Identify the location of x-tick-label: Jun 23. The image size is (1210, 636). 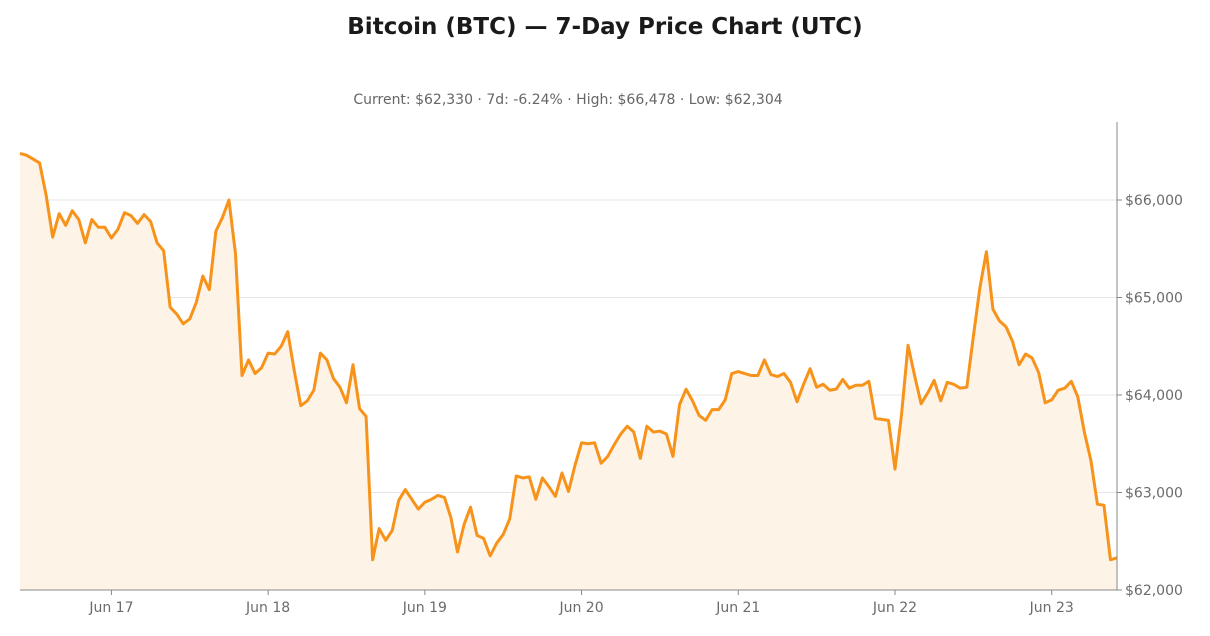
(1051, 608).